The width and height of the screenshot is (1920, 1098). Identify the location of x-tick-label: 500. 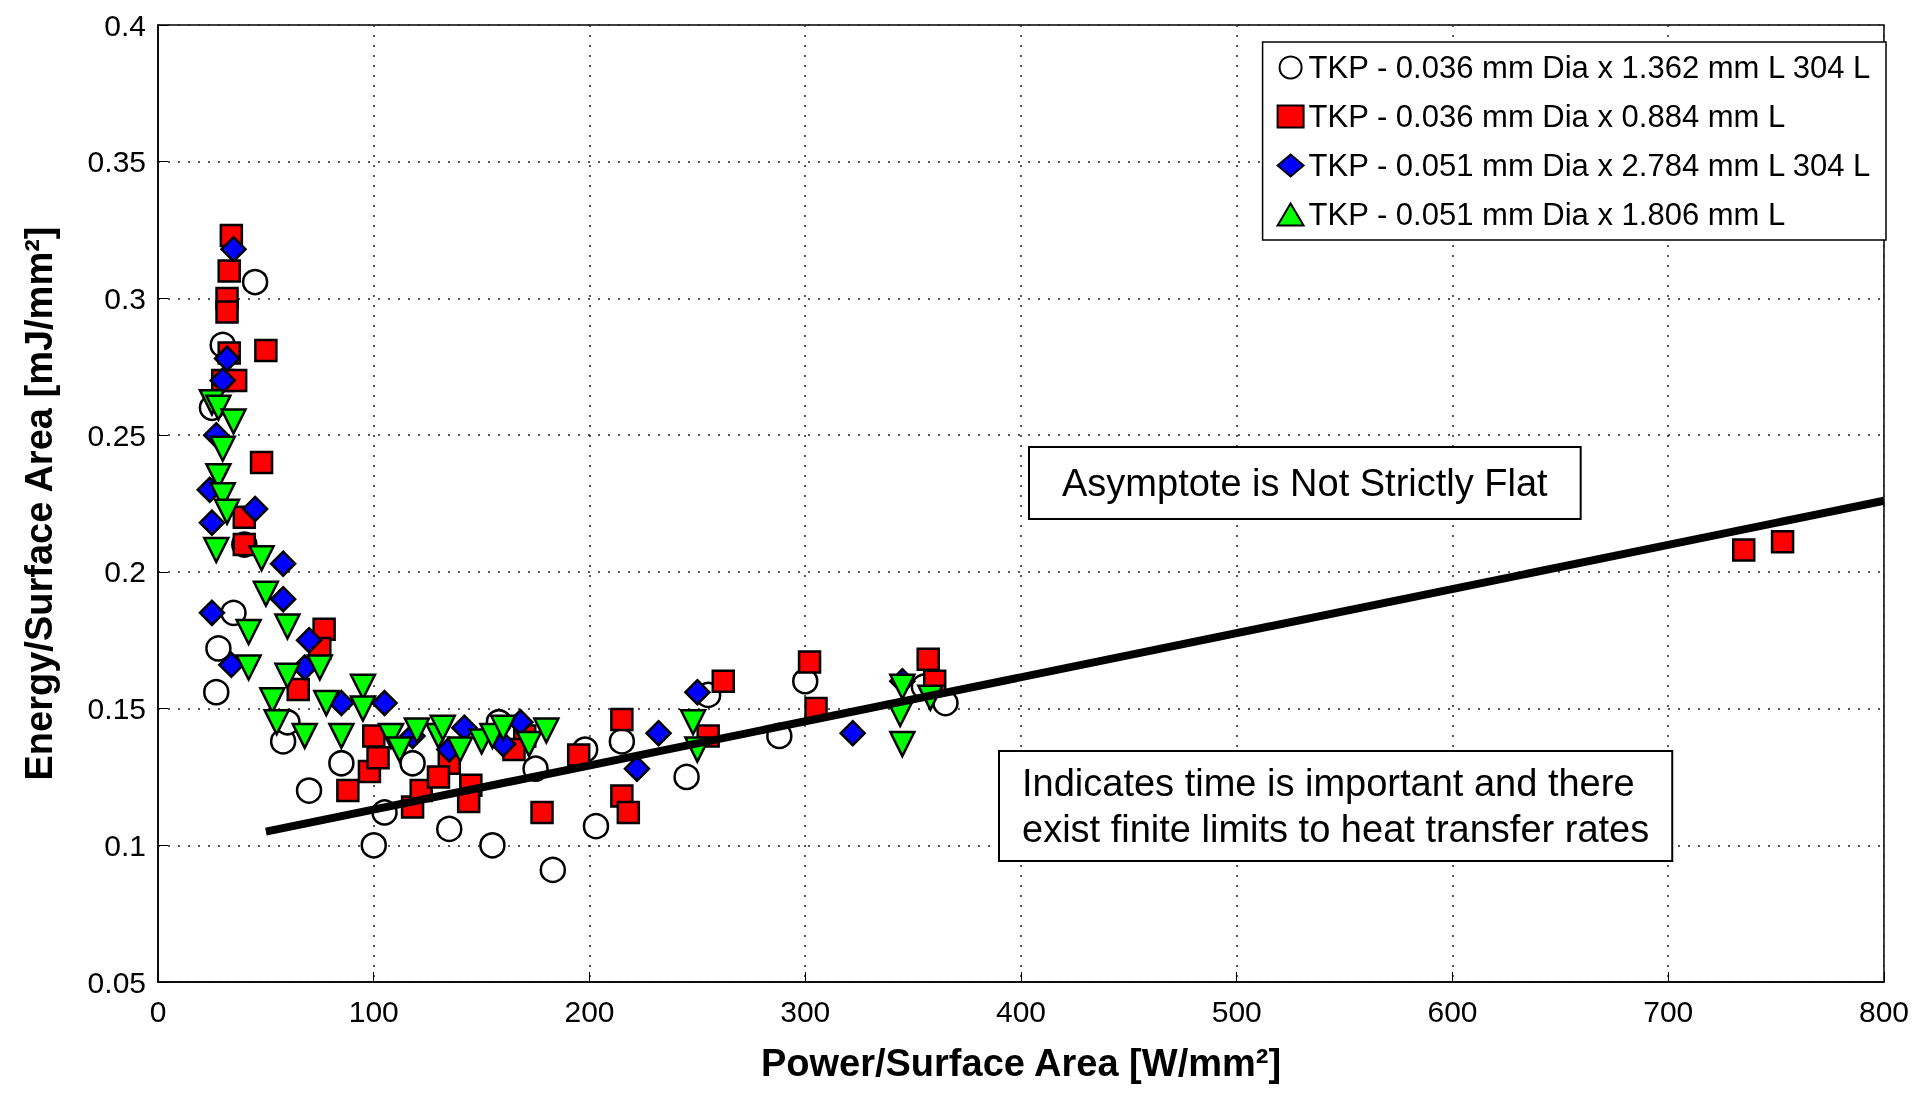
(1236, 1011).